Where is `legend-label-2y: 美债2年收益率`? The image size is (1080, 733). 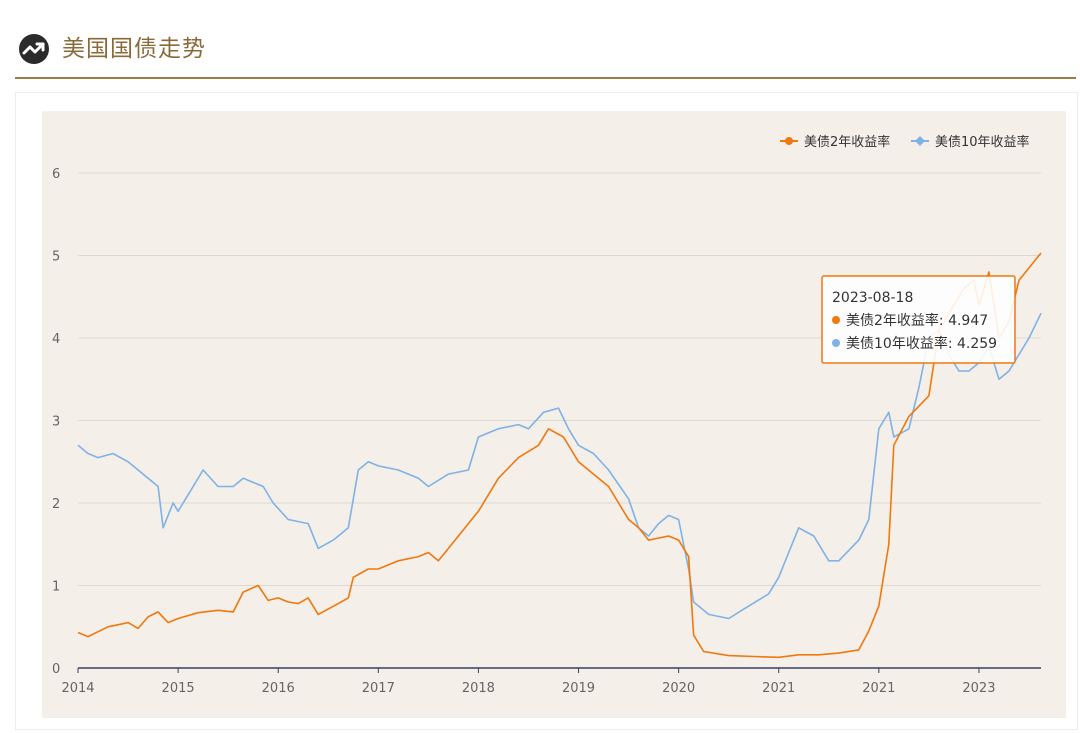 legend-label-2y: 美债2年收益率 is located at coordinates (847, 142).